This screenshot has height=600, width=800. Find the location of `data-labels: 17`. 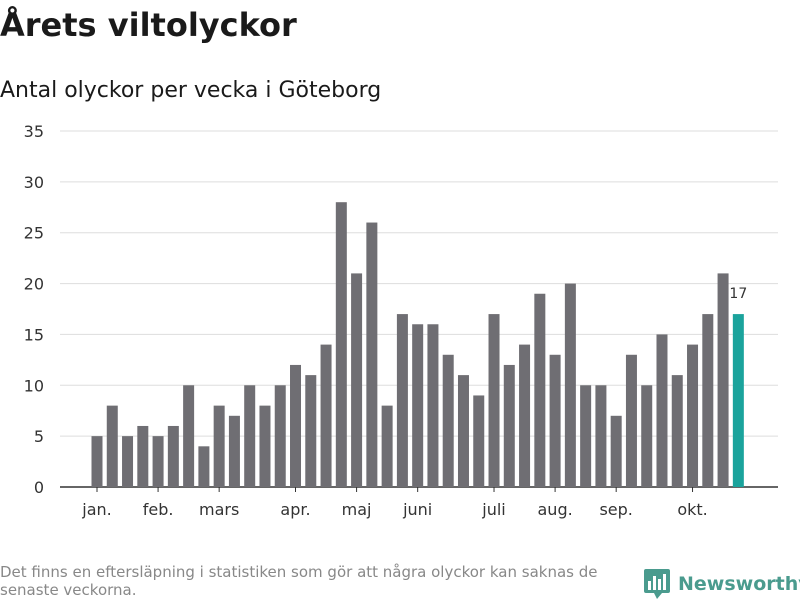

data-labels: 17 is located at coordinates (738, 294).